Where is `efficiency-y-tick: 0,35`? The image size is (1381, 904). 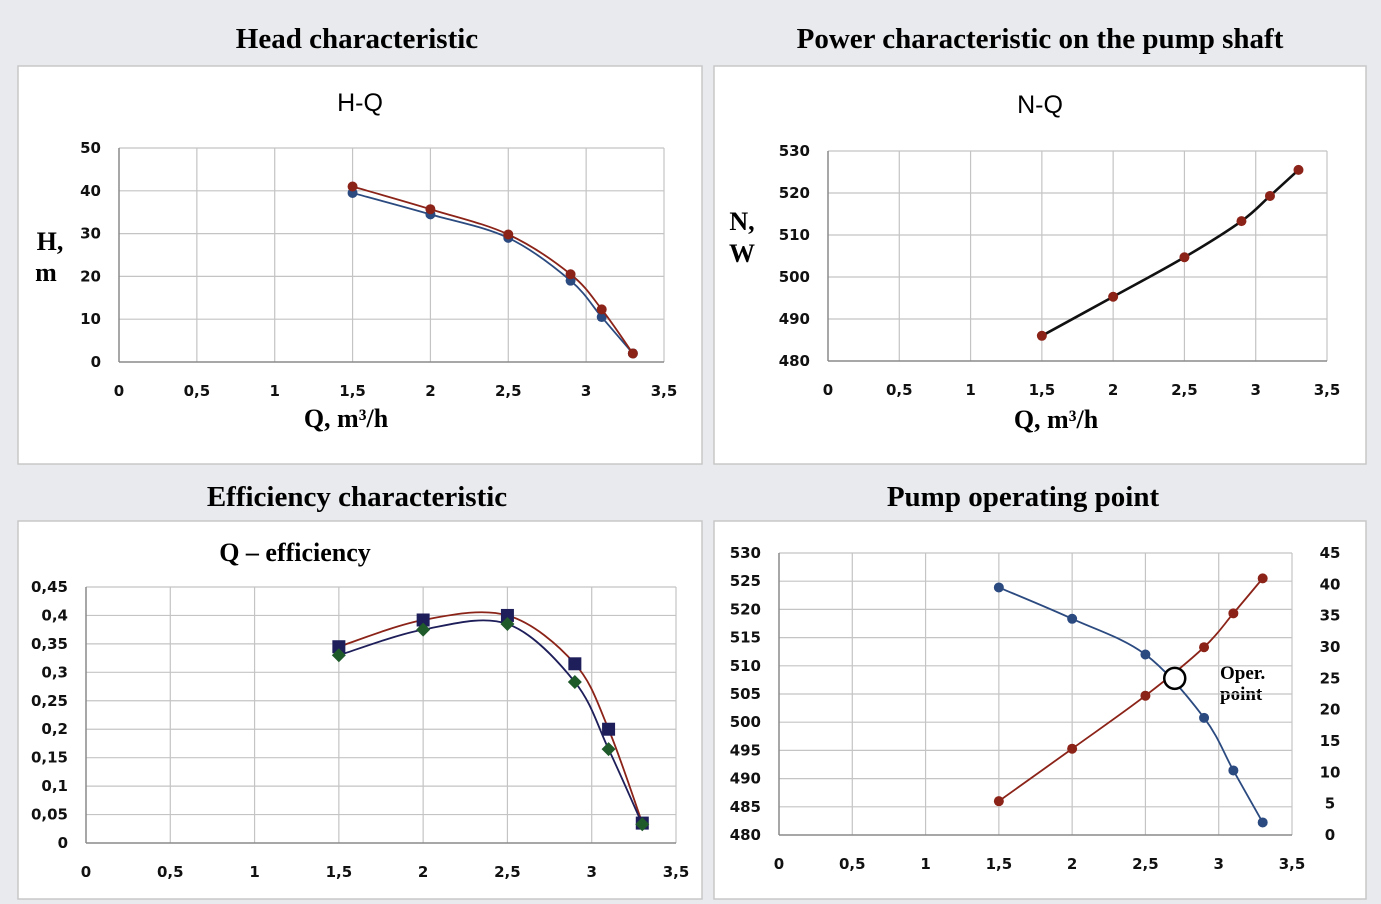
efficiency-y-tick: 0,35 is located at coordinates (49, 644).